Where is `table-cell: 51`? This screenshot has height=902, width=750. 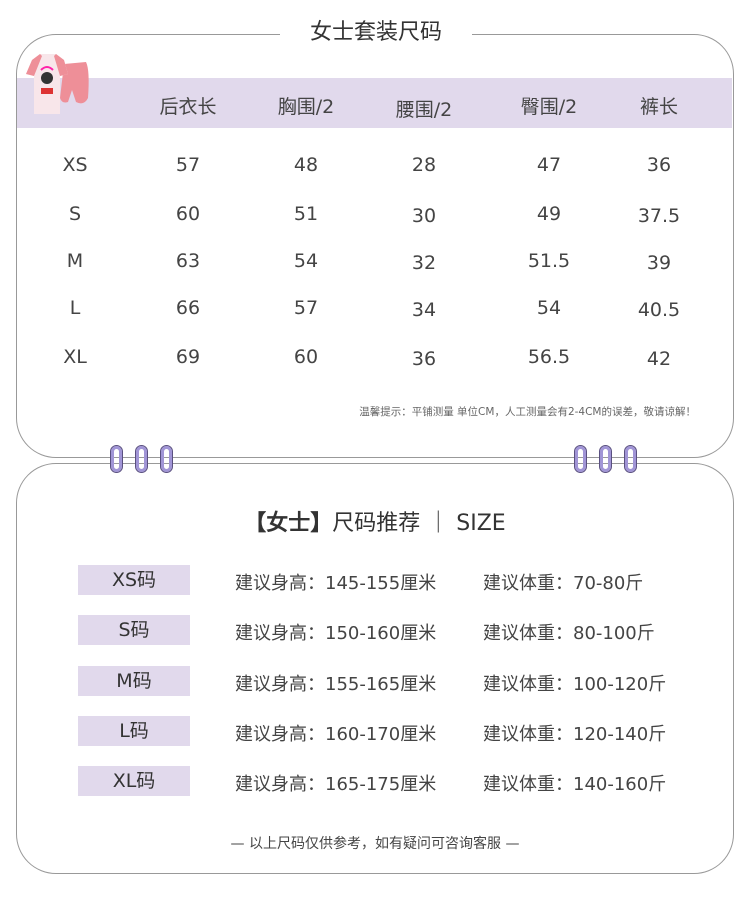
table-cell: 51 is located at coordinates (306, 214).